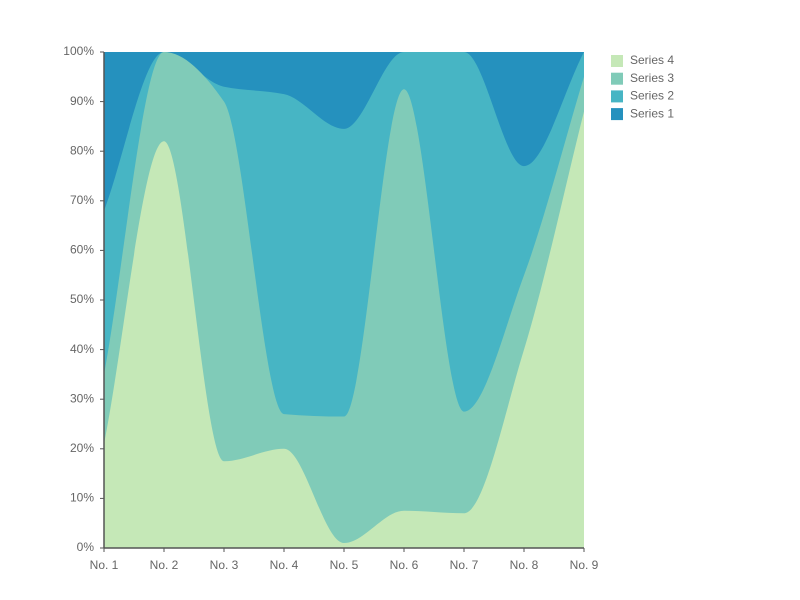 The image size is (800, 600). Describe the element at coordinates (464, 565) in the screenshot. I see `x-tick-label: No. 7` at that location.